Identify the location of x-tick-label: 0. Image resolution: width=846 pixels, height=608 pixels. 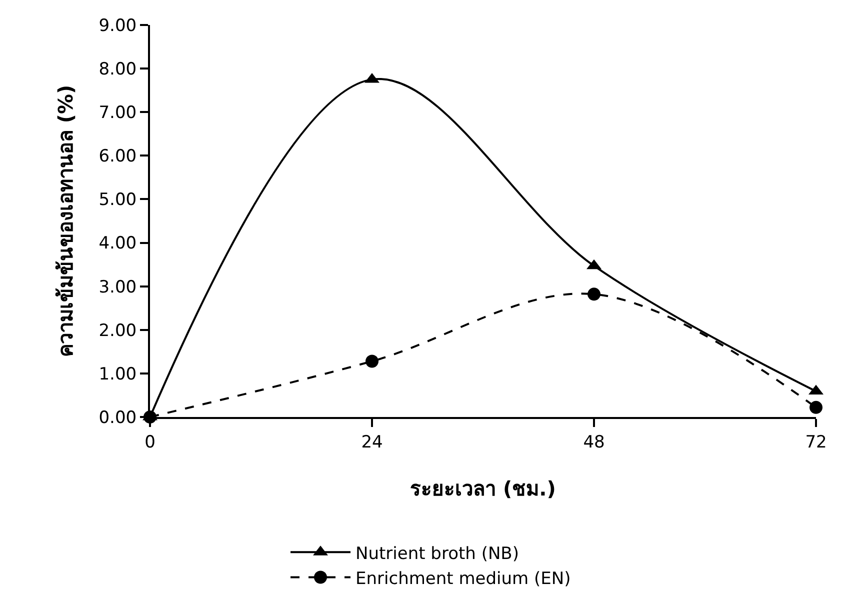
(150, 442).